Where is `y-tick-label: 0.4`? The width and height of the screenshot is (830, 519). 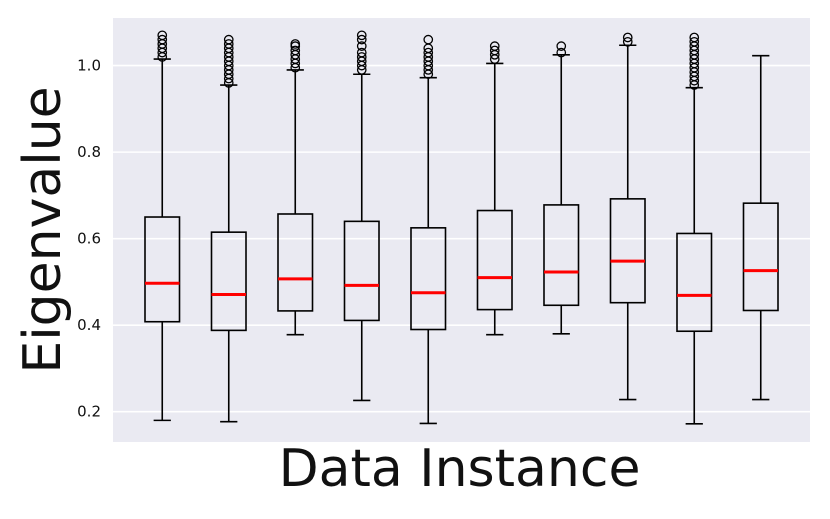 y-tick-label: 0.4 is located at coordinates (89, 325).